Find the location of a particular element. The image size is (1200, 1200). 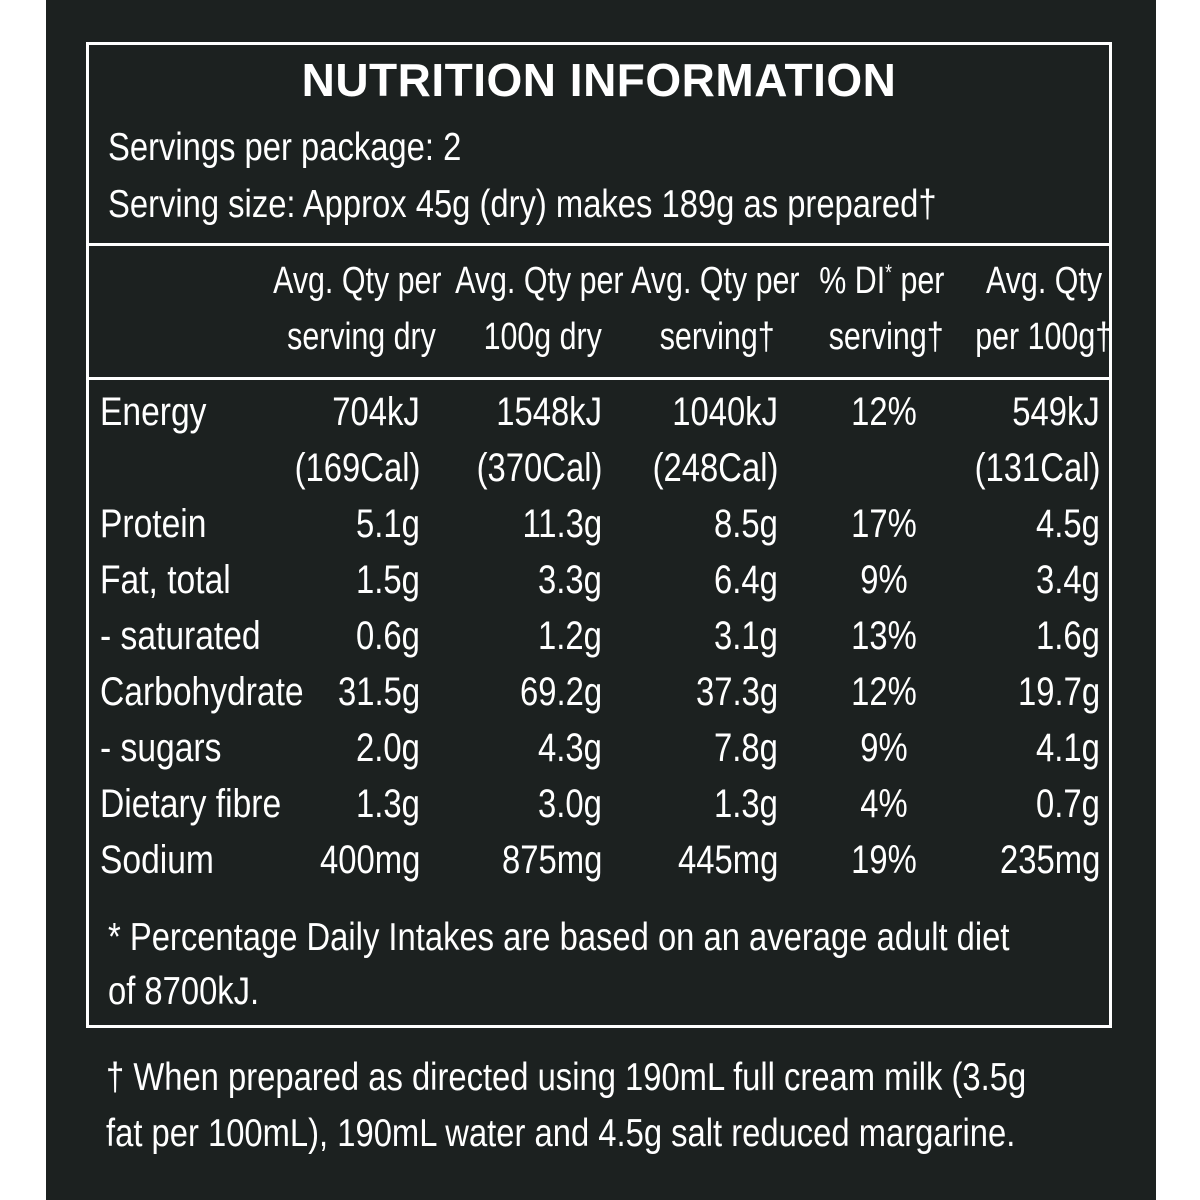

col-header-di-l2: serving† is located at coordinates (886, 337).